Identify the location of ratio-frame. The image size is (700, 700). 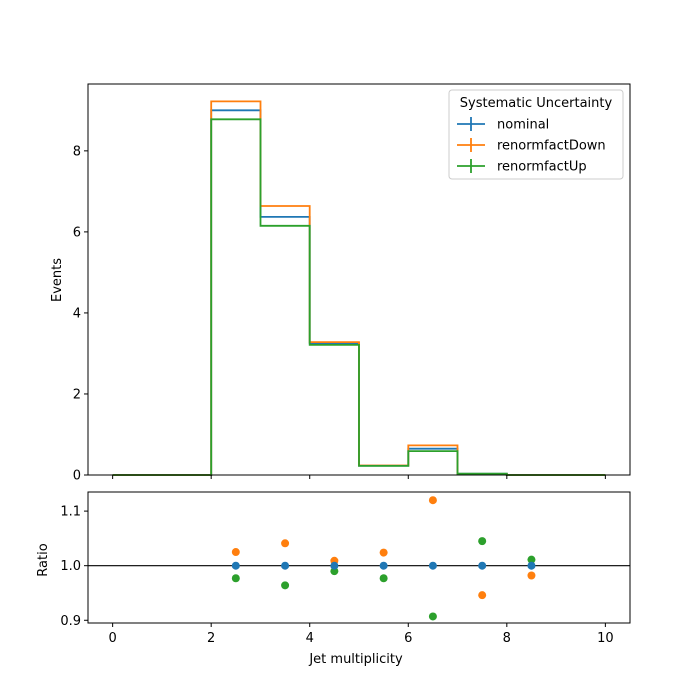
(359, 557).